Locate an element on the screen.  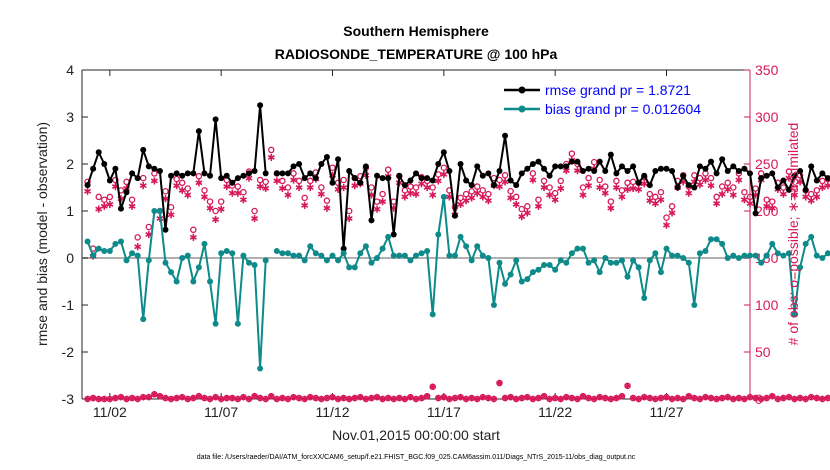
x-tick-label: 11/07 is located at coordinates (221, 412).